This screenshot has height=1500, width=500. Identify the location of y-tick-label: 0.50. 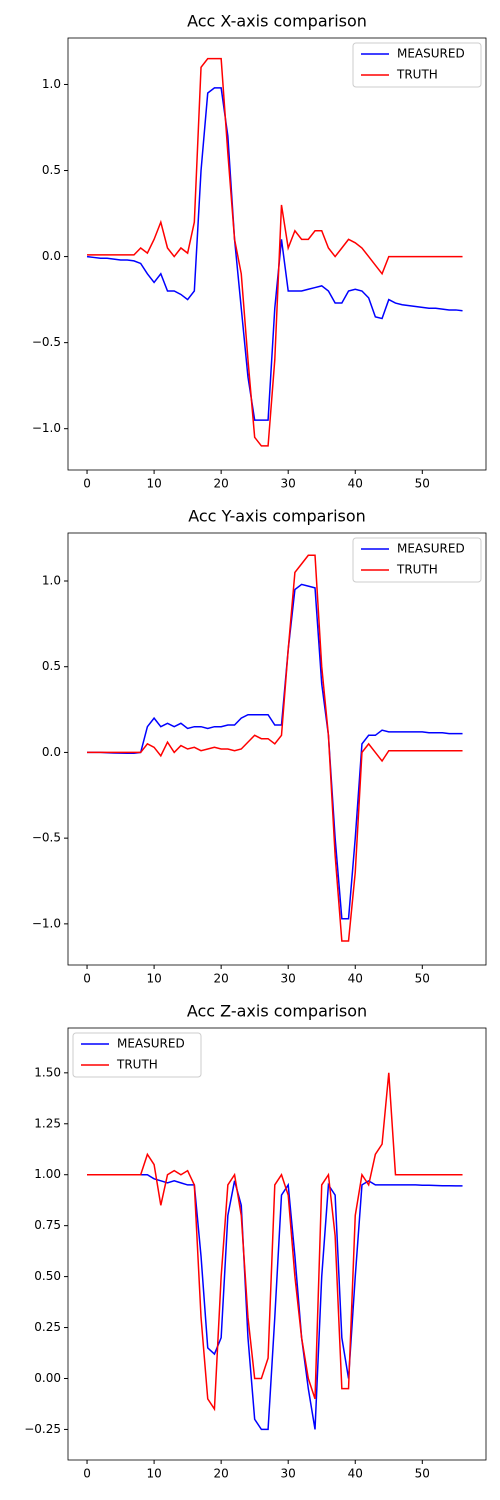
(47, 1276).